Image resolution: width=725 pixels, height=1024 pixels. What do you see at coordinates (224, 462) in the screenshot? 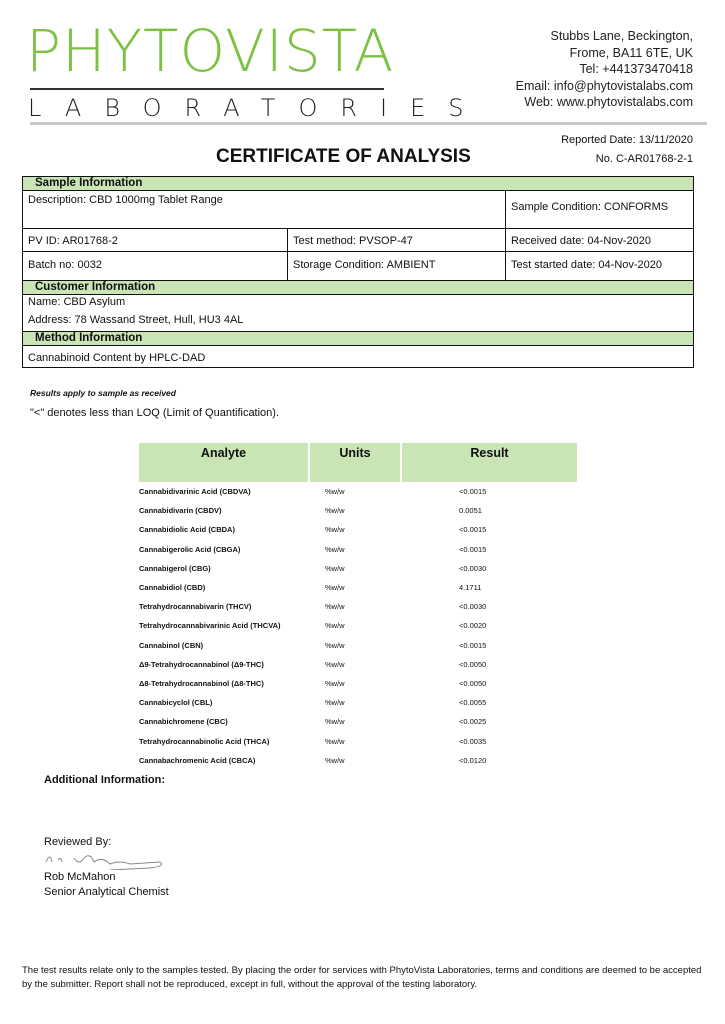
I see `analyte-header: Analyte` at bounding box center [224, 462].